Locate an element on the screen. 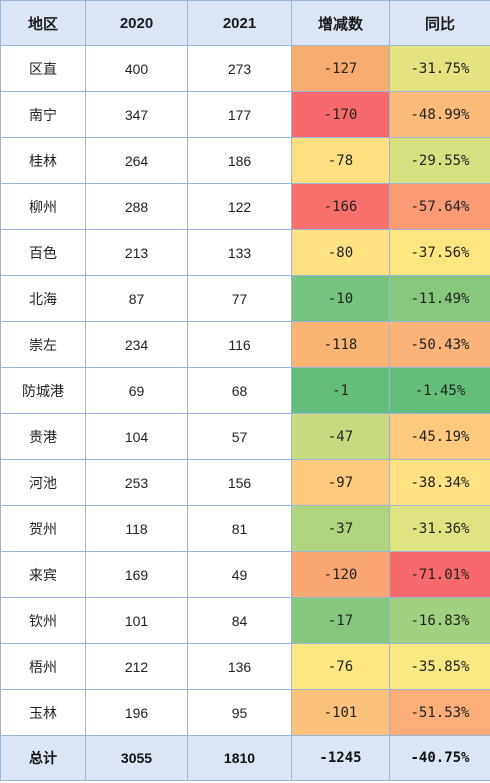  total-change: -1245 is located at coordinates (340, 758).